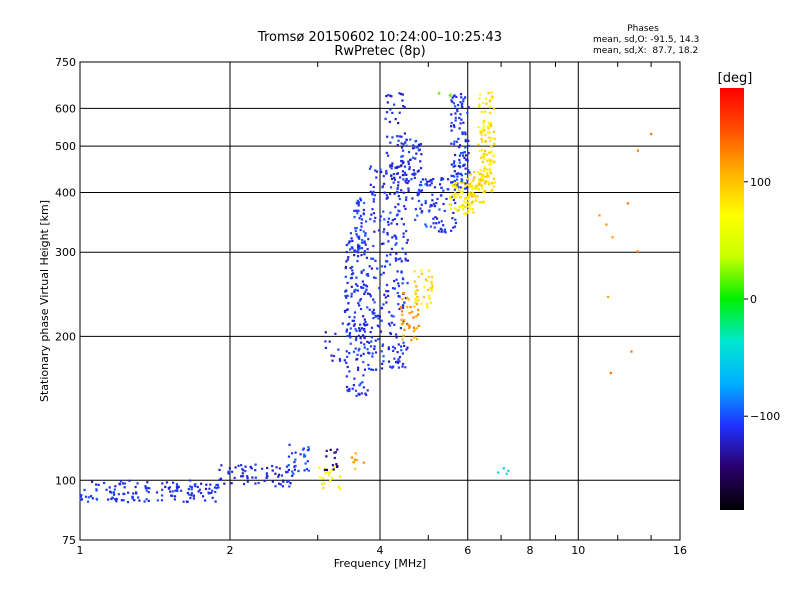 This screenshot has height=600, width=800. What do you see at coordinates (379, 51) in the screenshot?
I see `chart-subtitle: RwPretec (8p)` at bounding box center [379, 51].